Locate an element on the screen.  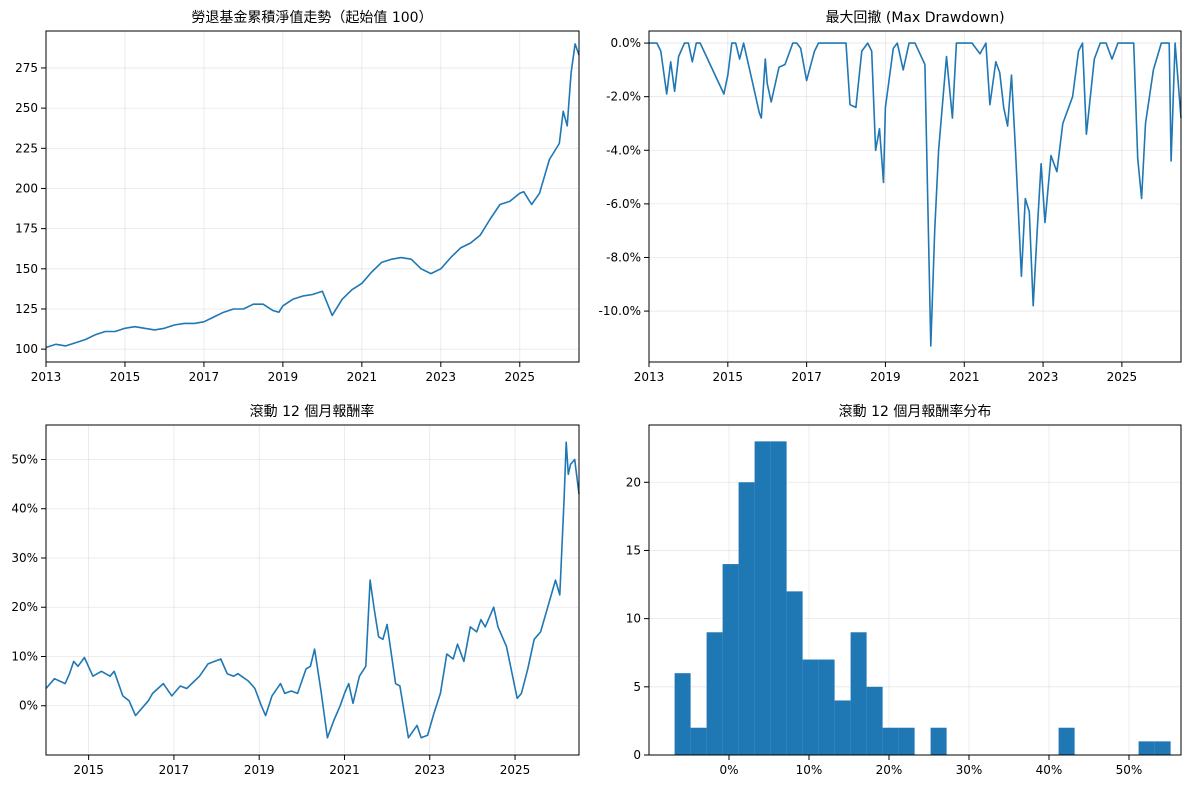
y-tick-label: 150 is located at coordinates (26, 269).